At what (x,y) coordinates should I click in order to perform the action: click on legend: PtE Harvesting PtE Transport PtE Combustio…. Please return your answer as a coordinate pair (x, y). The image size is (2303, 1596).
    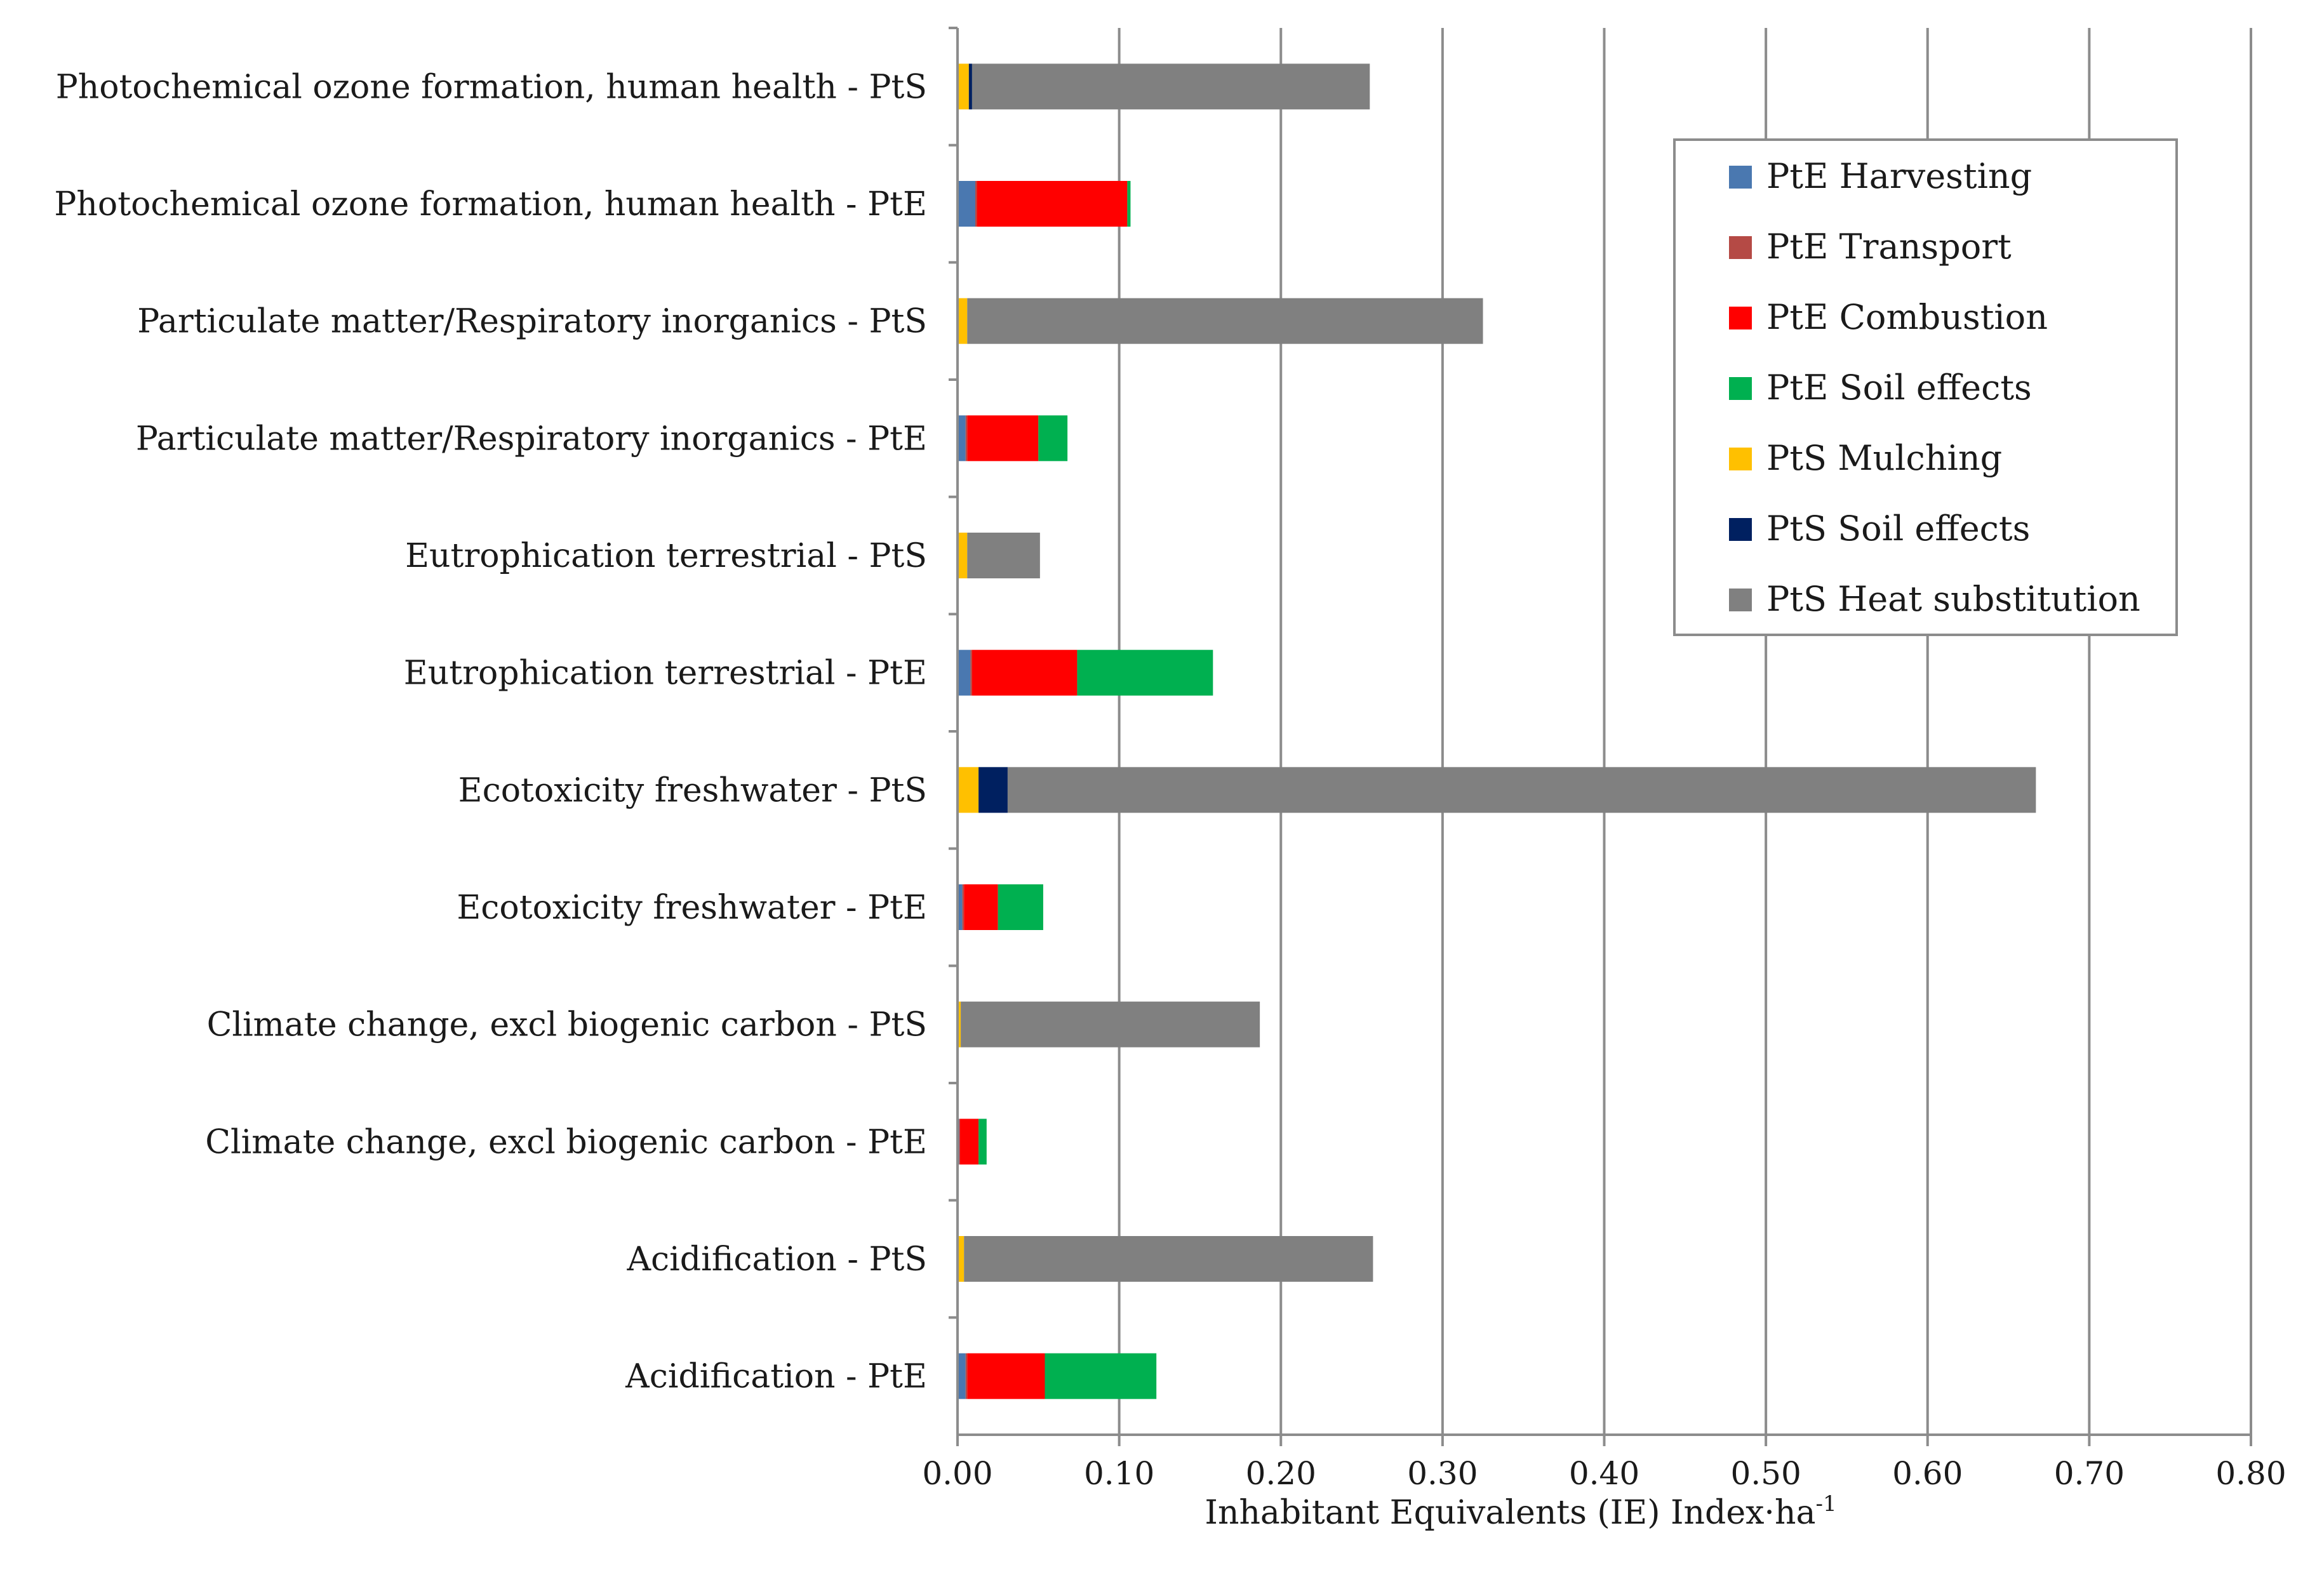
    Looking at the image, I should click on (1925, 387).